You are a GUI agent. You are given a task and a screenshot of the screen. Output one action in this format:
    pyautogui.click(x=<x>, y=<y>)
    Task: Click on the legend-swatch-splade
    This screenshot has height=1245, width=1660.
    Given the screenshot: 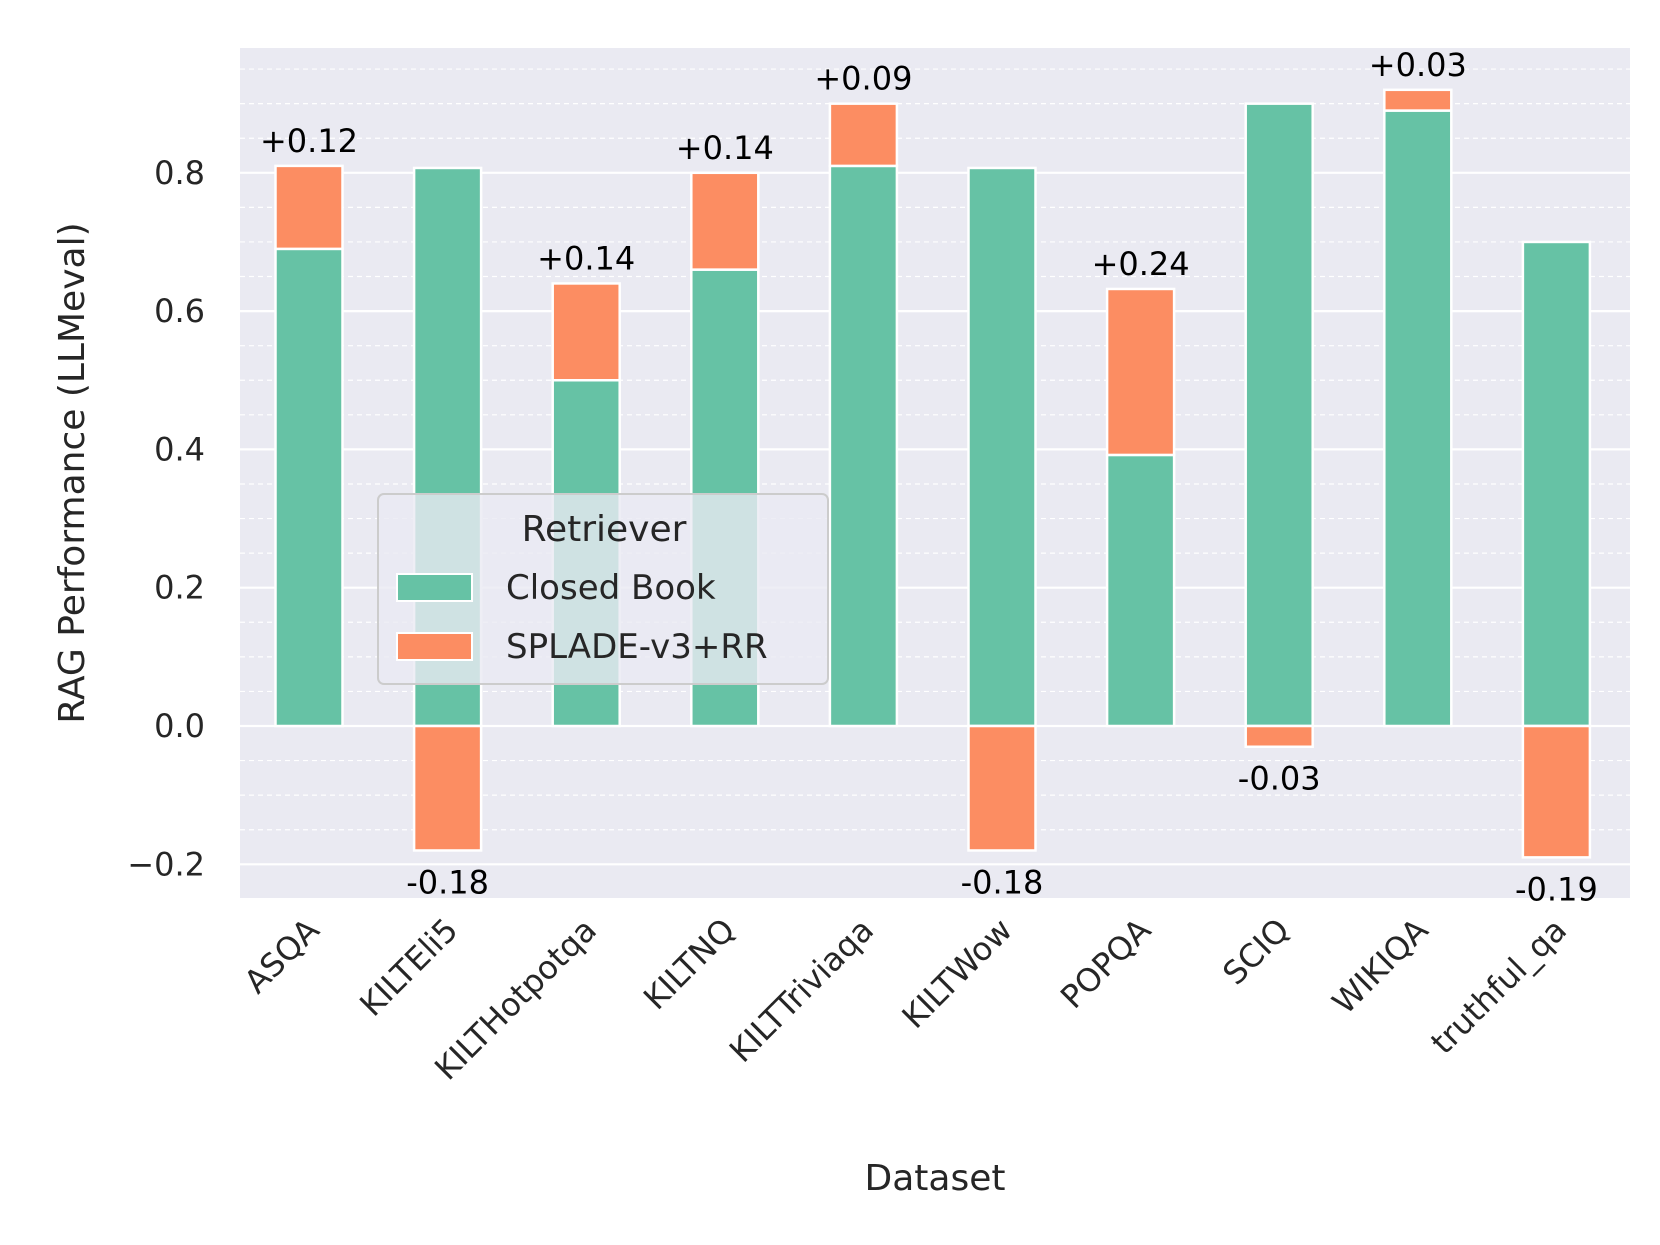 What is the action you would take?
    pyautogui.click(x=434, y=646)
    